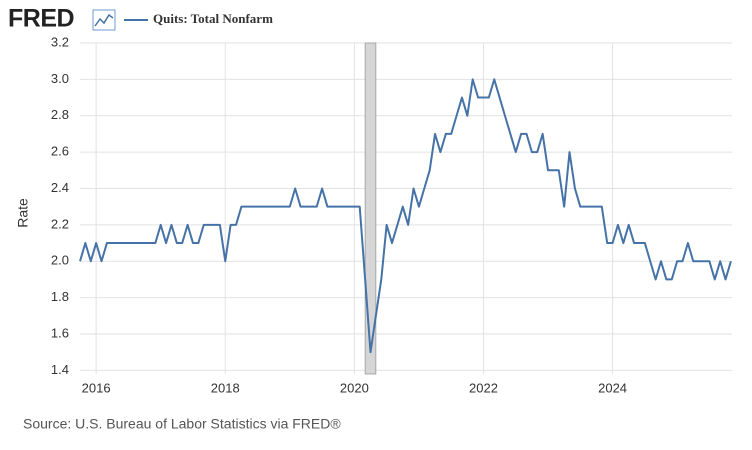  What do you see at coordinates (60, 41) in the screenshot?
I see `y-tick-label: 3.2` at bounding box center [60, 41].